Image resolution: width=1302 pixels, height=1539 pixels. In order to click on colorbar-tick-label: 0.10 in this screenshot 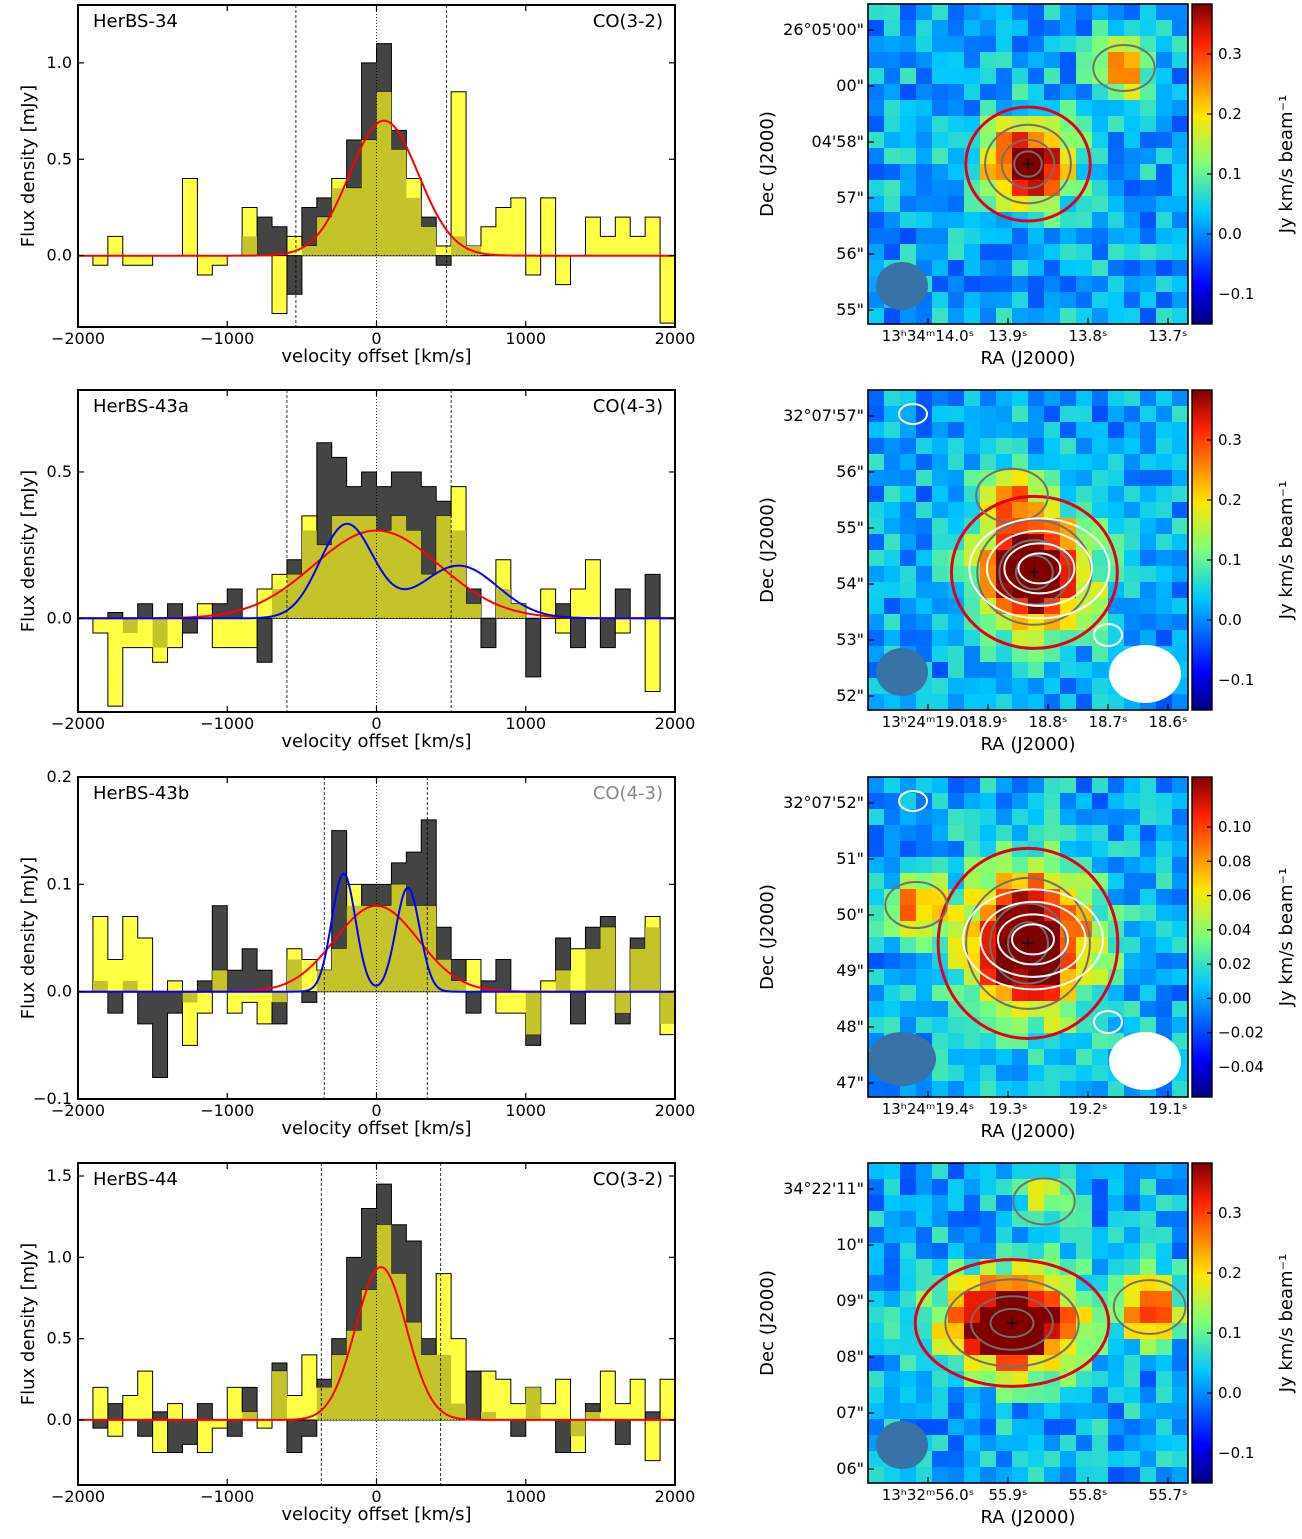, I will do `click(1234, 827)`.